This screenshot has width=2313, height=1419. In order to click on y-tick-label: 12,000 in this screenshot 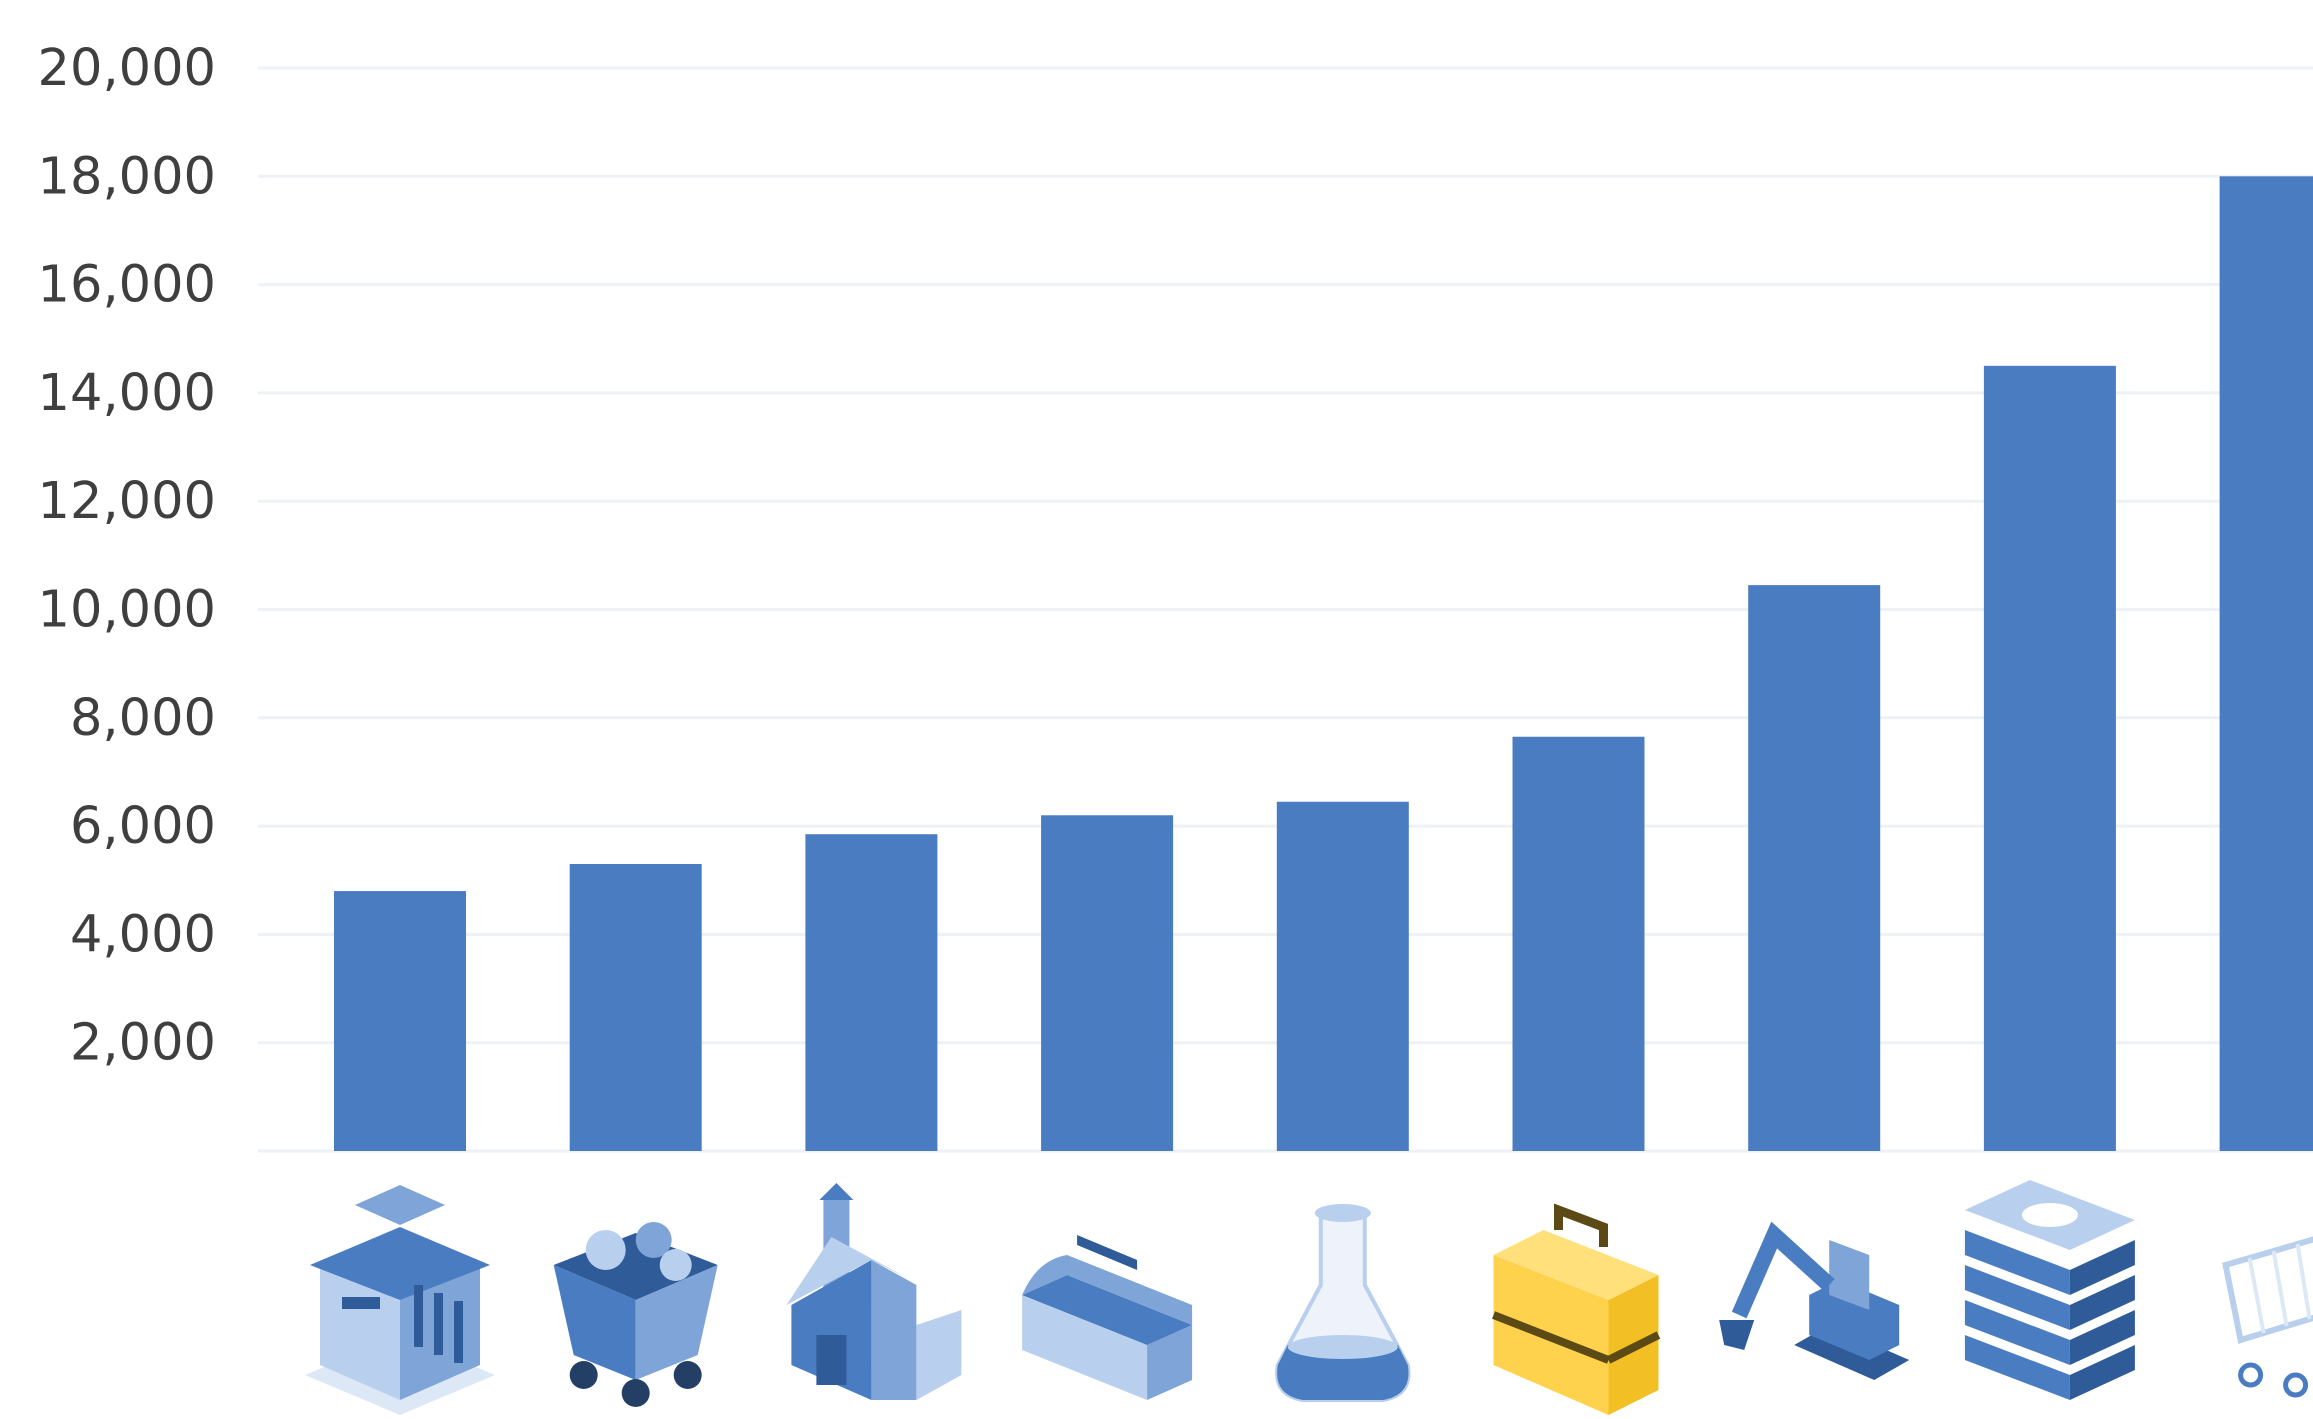, I will do `click(127, 501)`.